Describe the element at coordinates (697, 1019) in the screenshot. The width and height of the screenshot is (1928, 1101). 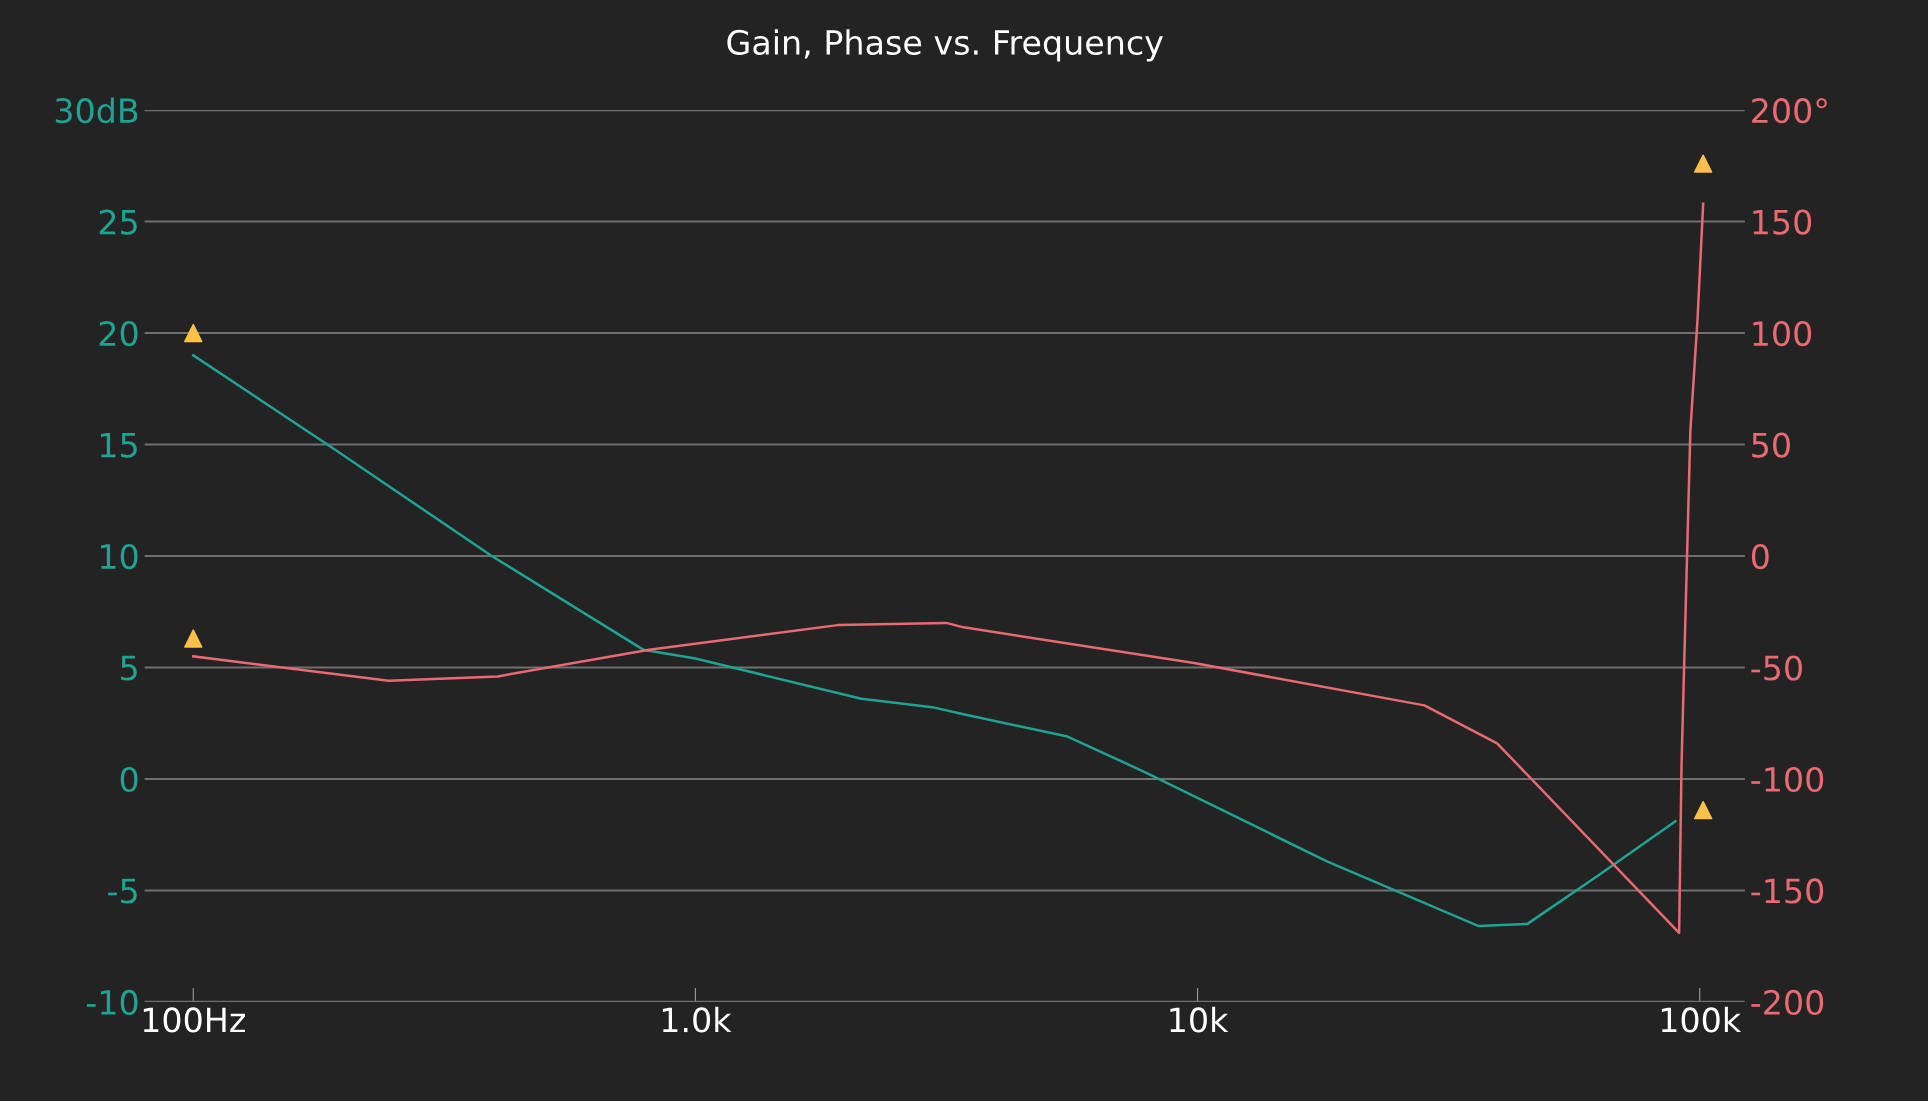
I see `x-tick-label: 1.0k` at that location.